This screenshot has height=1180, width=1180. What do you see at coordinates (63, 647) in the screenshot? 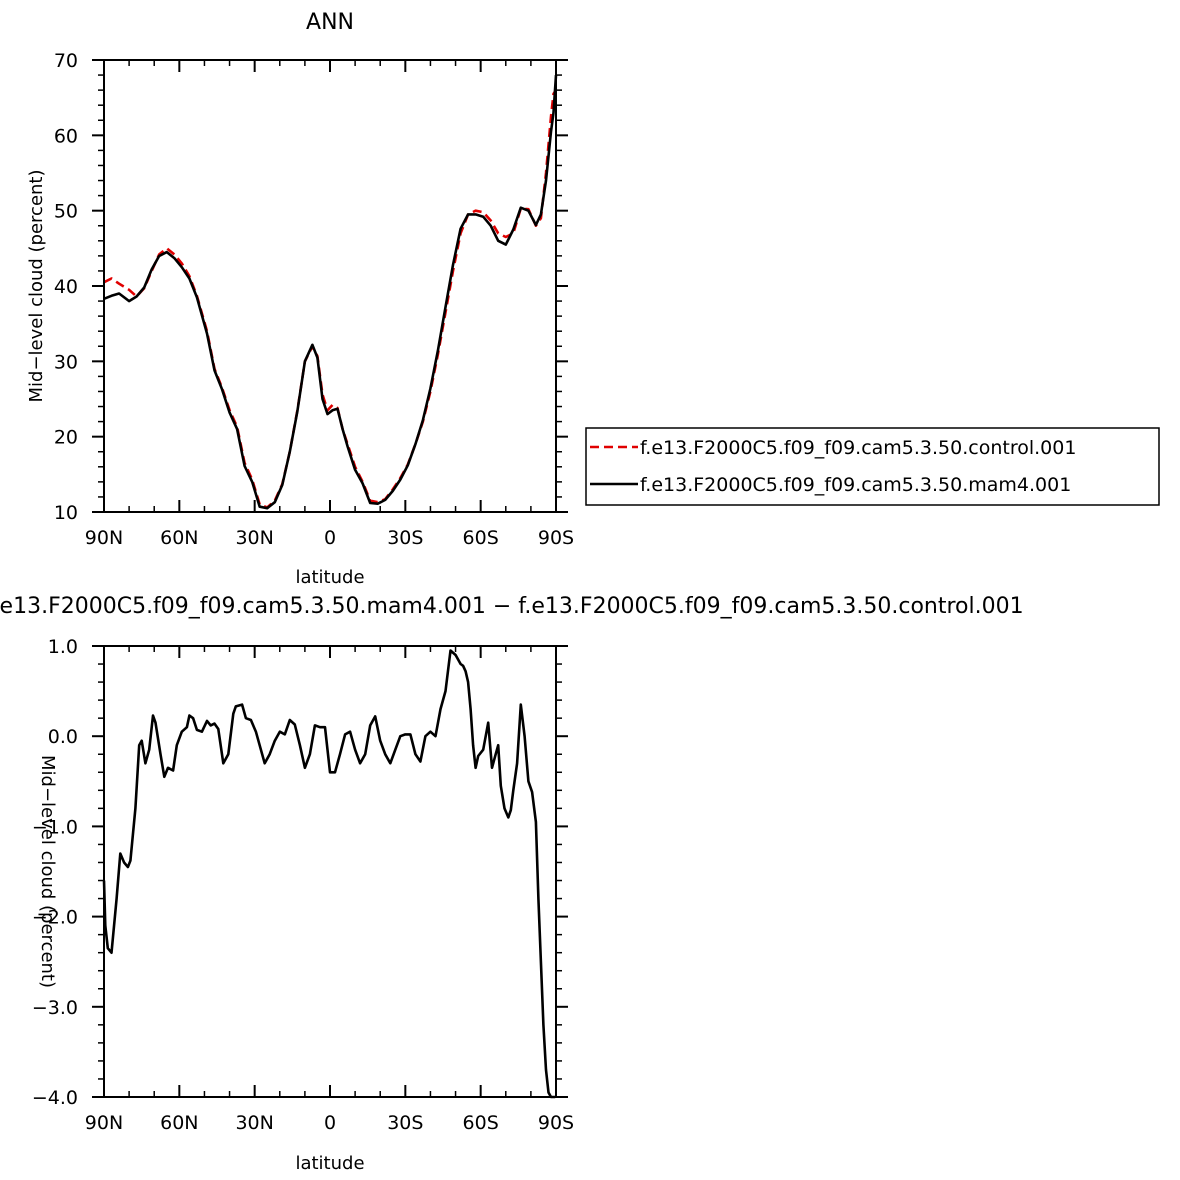
I see `y-tick-label: 1.0` at bounding box center [63, 647].